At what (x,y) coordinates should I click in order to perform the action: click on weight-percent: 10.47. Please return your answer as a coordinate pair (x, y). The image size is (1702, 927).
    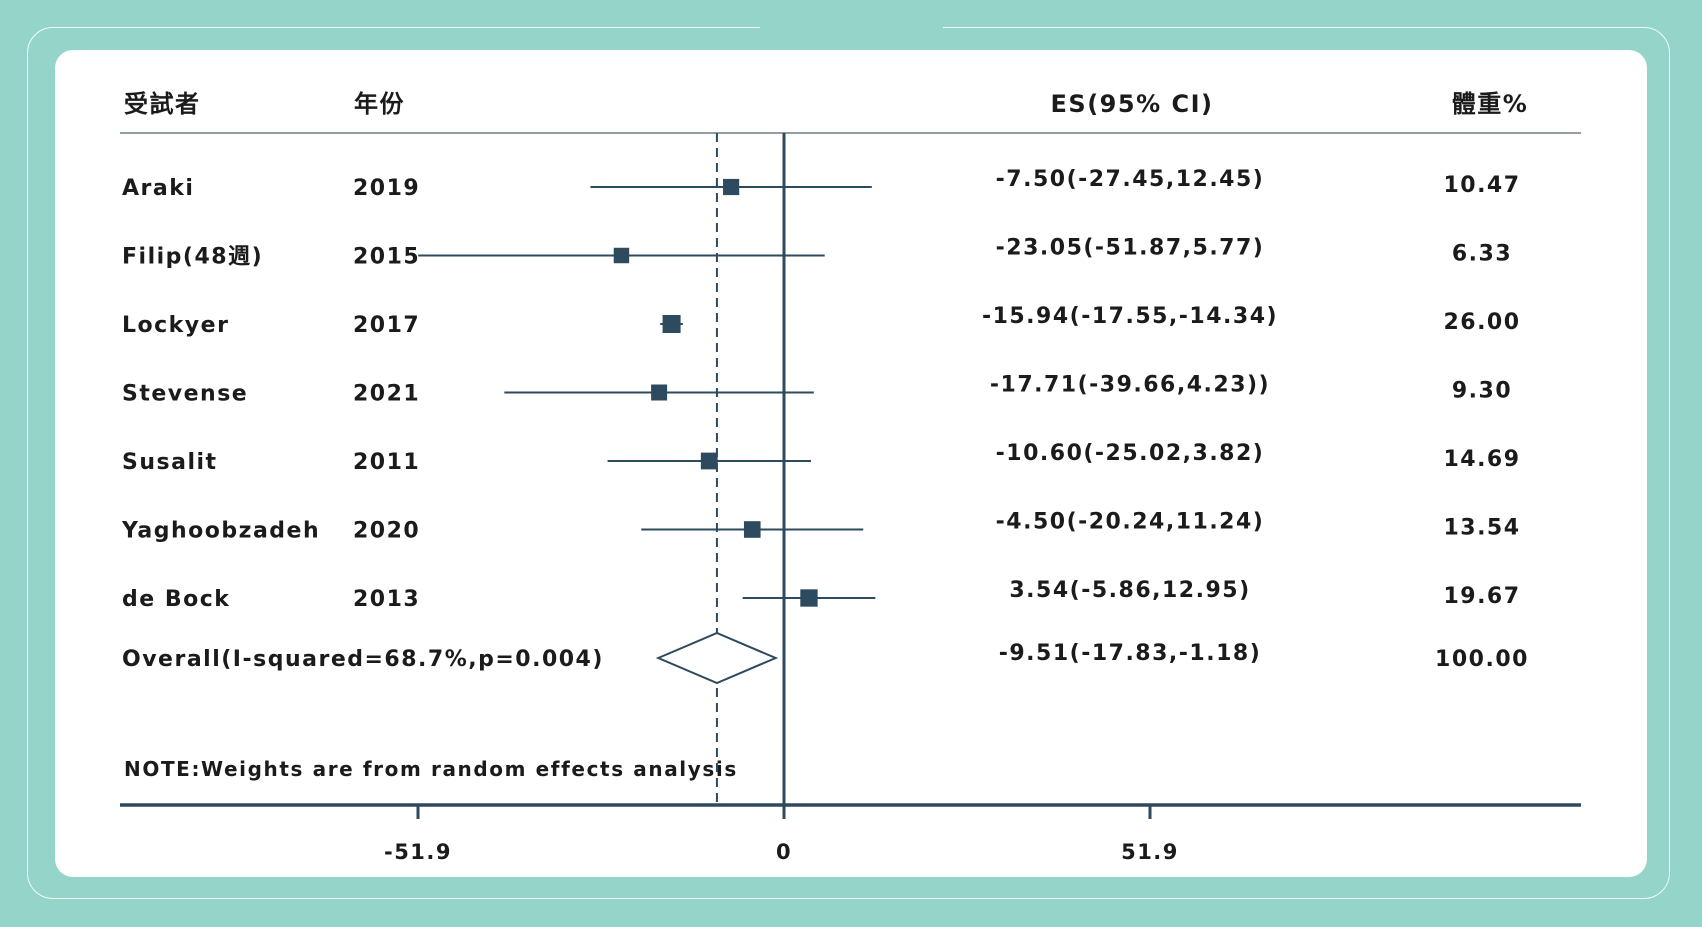
    Looking at the image, I should click on (1481, 185).